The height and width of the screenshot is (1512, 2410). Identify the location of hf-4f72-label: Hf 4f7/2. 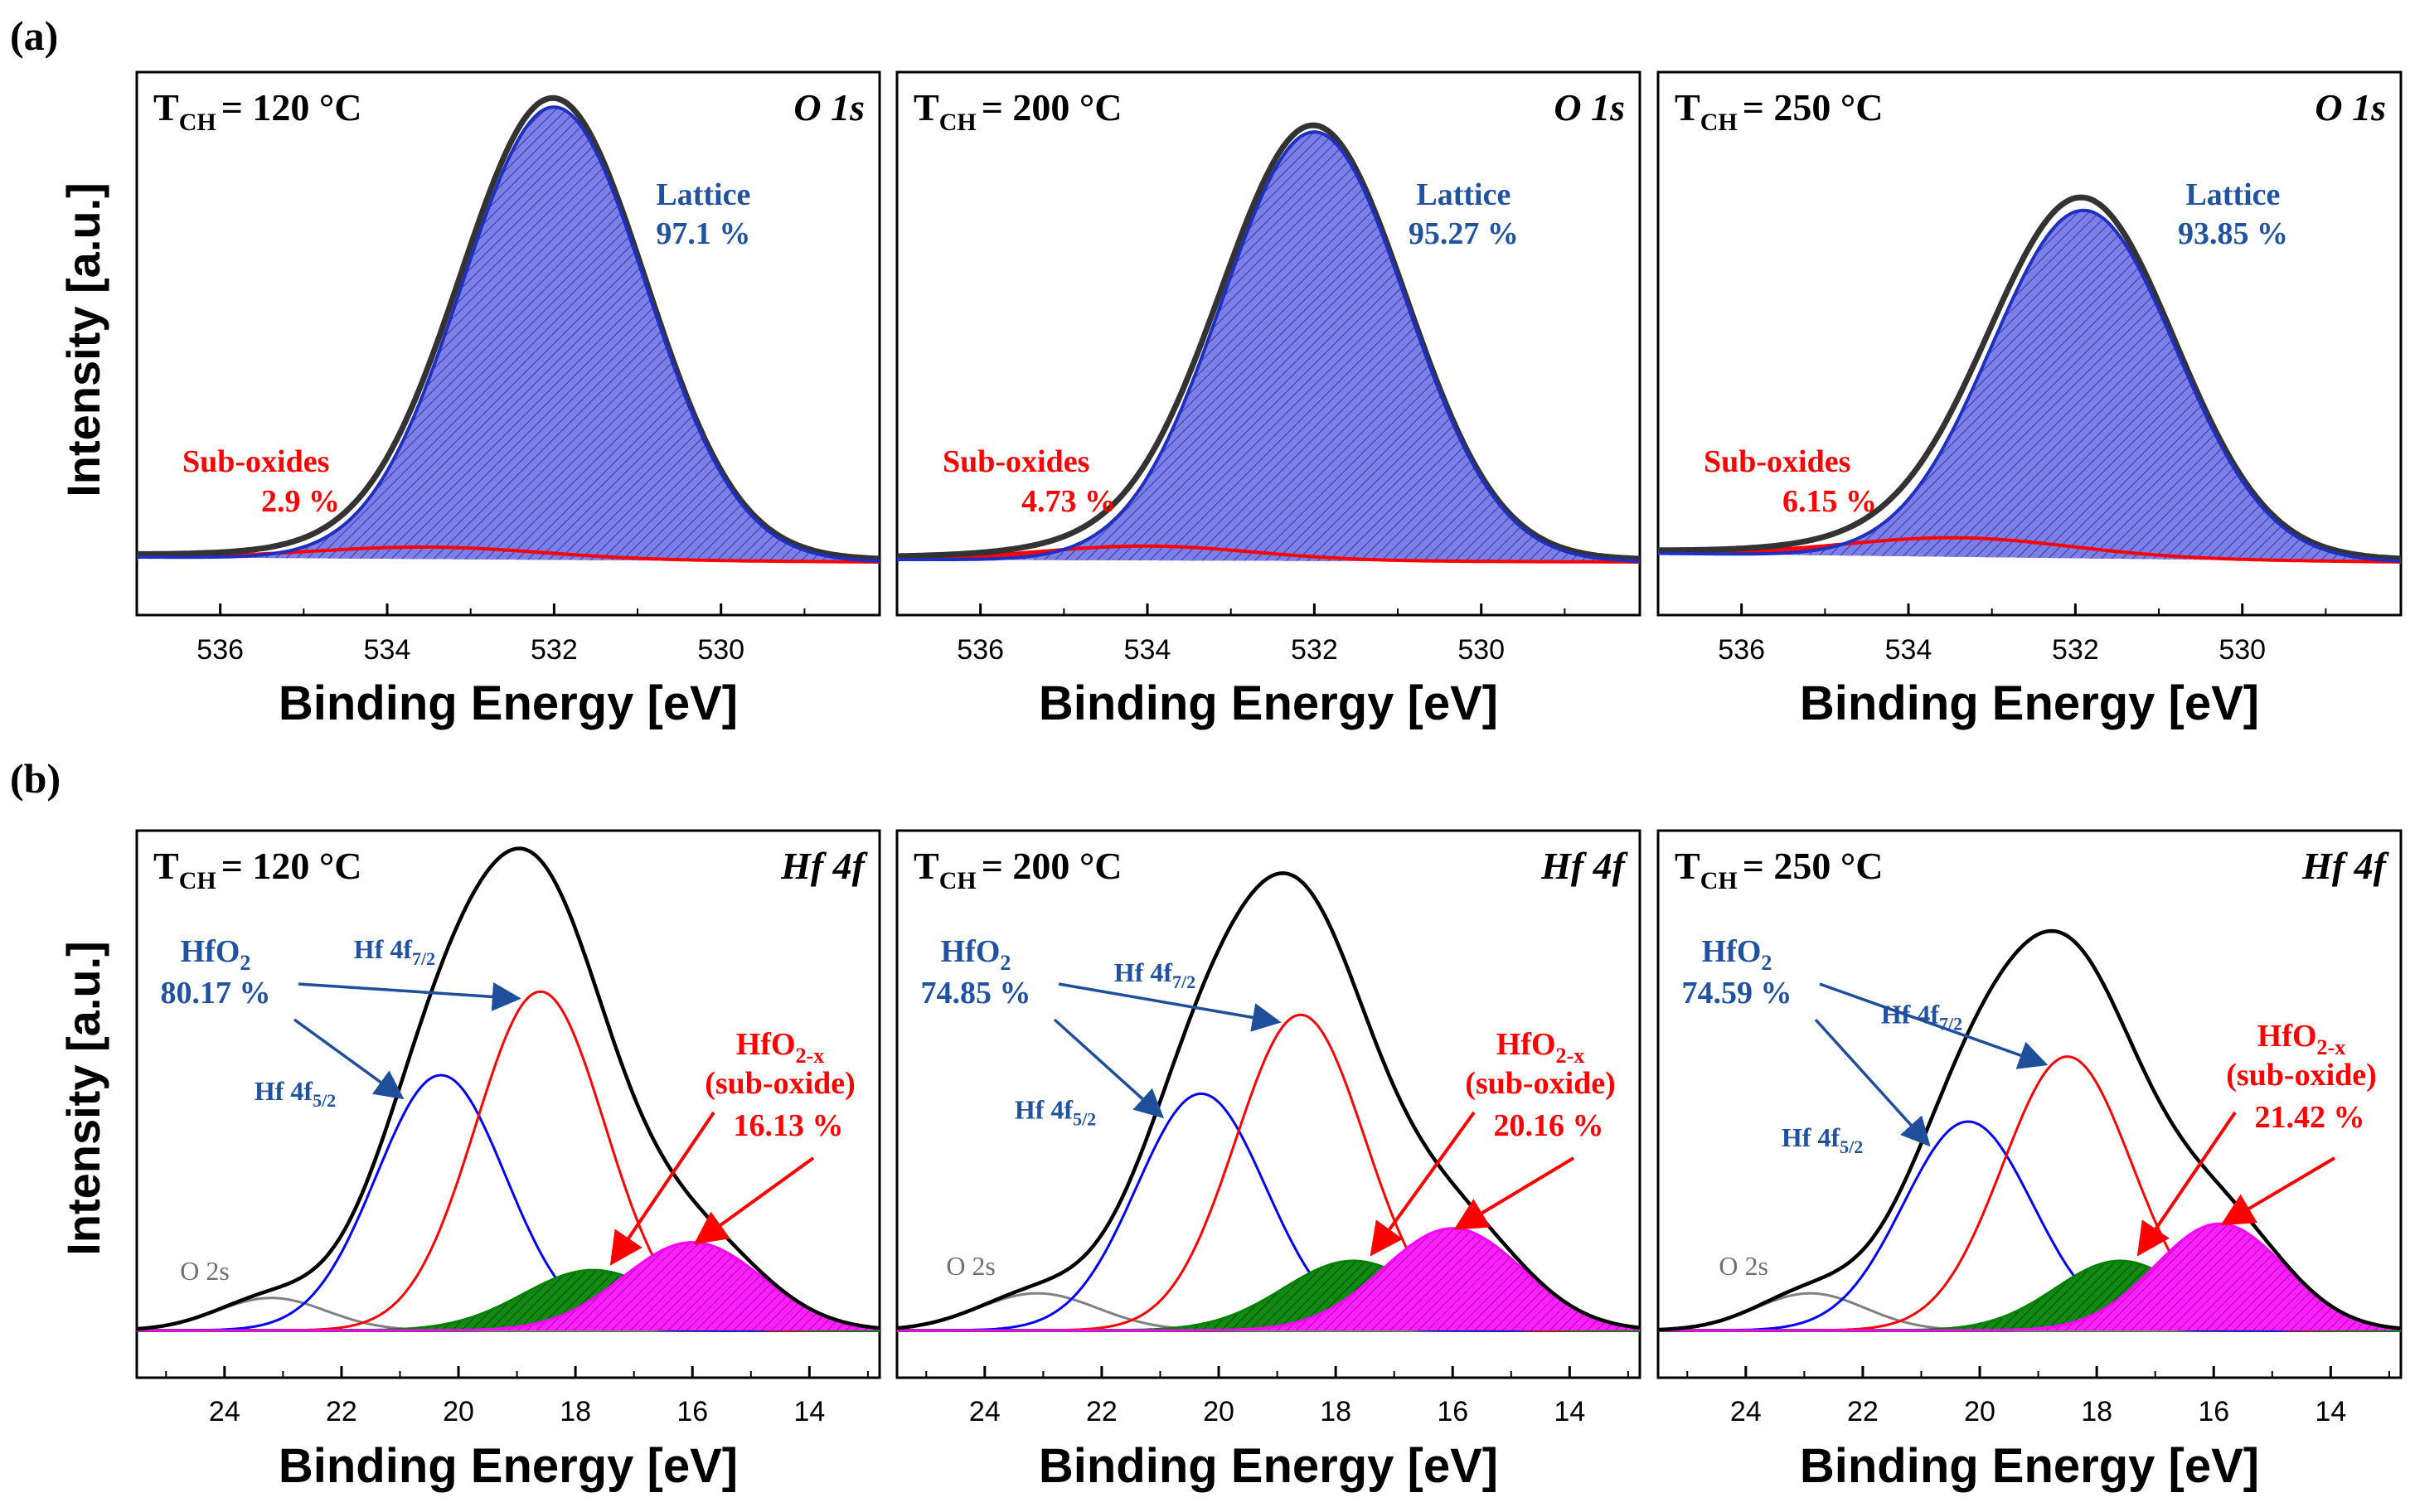
(394, 951).